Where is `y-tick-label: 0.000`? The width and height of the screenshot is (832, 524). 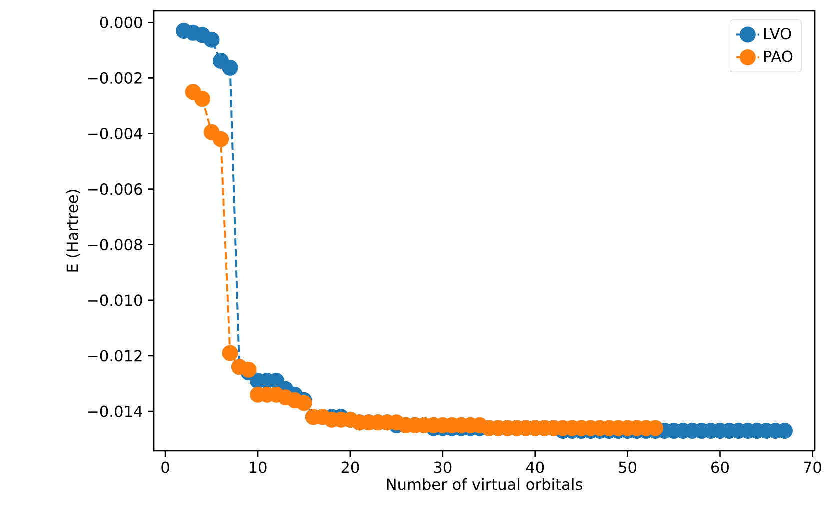
y-tick-label: 0.000 is located at coordinates (121, 22).